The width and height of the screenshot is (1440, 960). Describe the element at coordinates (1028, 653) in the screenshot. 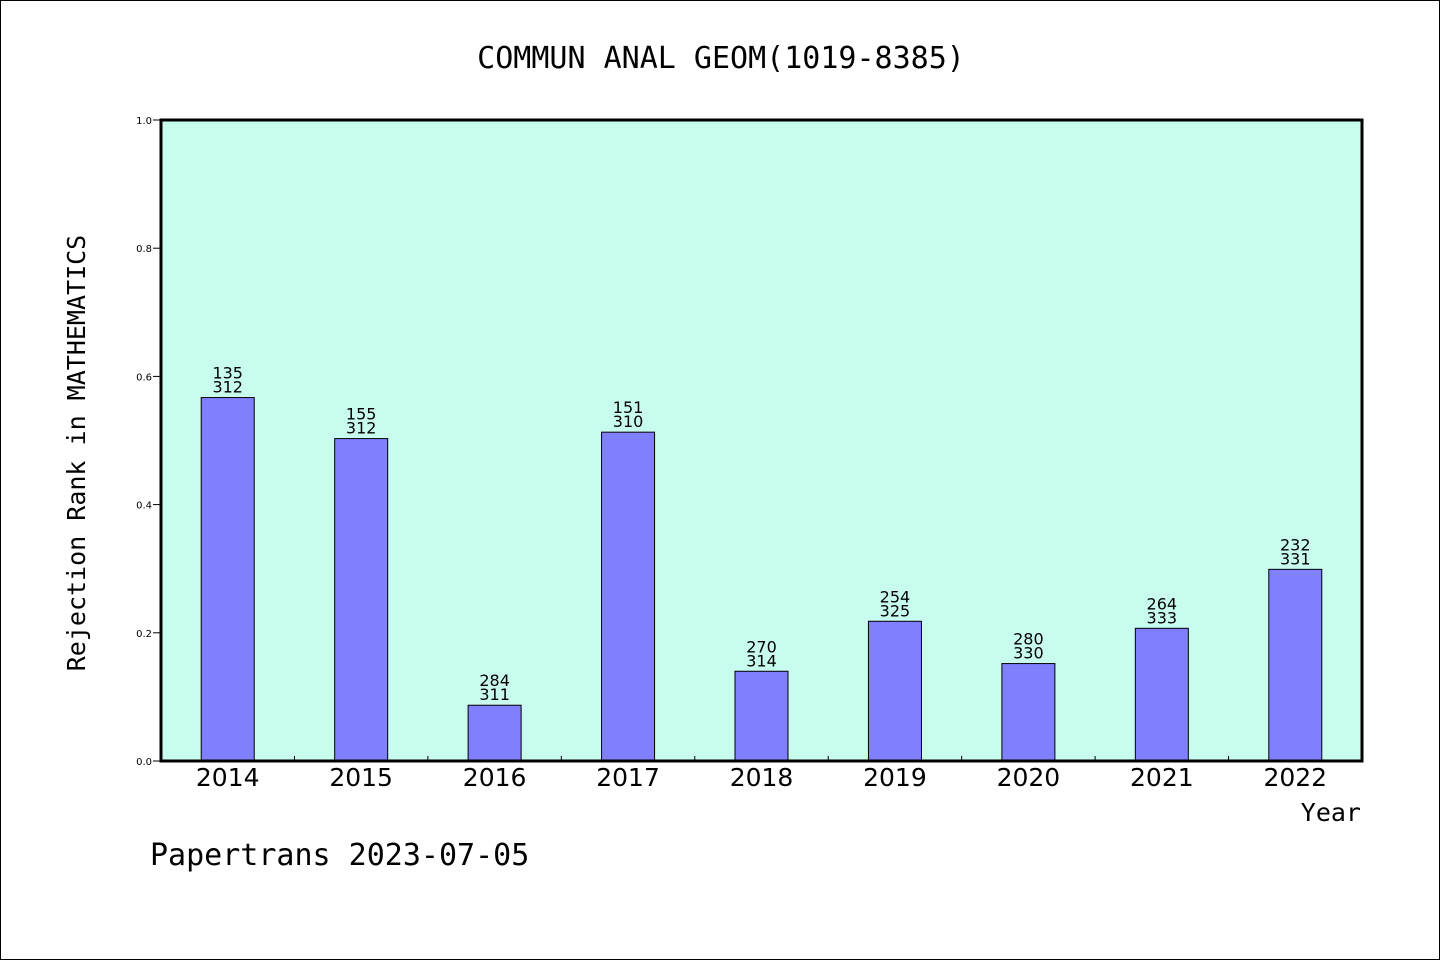

I see `bar-label-bottom-2020: 330` at that location.